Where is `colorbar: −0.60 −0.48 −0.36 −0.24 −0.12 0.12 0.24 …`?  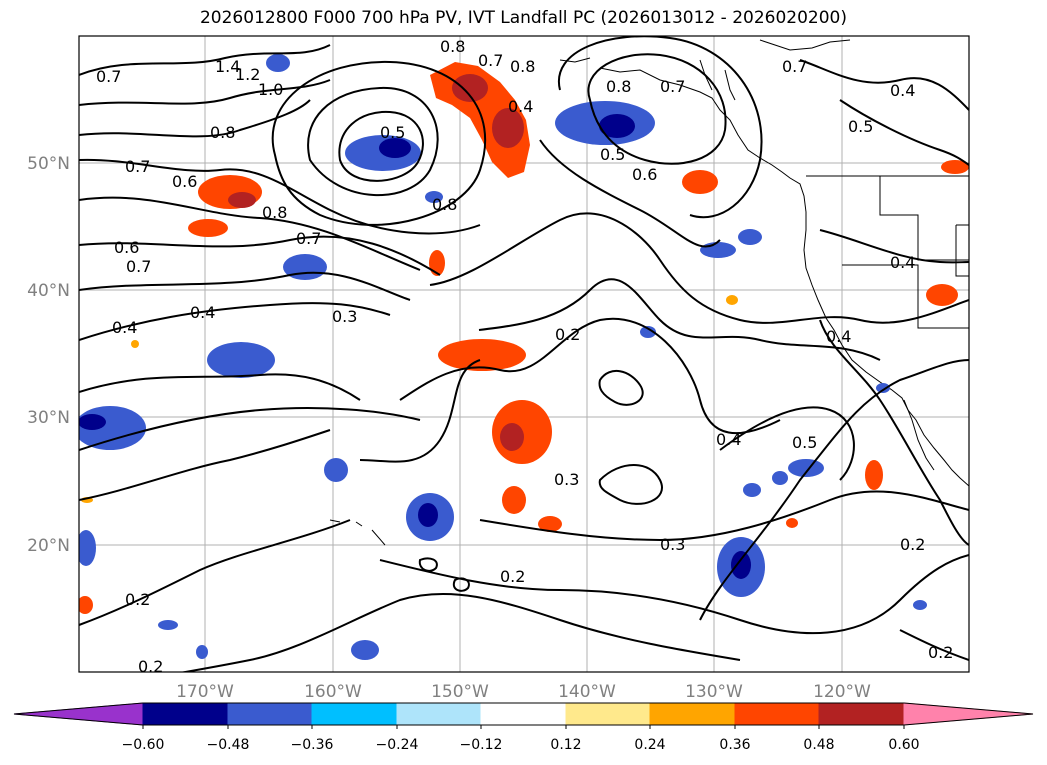 colorbar: −0.60 −0.48 −0.36 −0.24 −0.12 0.12 0.24 … is located at coordinates (523, 727).